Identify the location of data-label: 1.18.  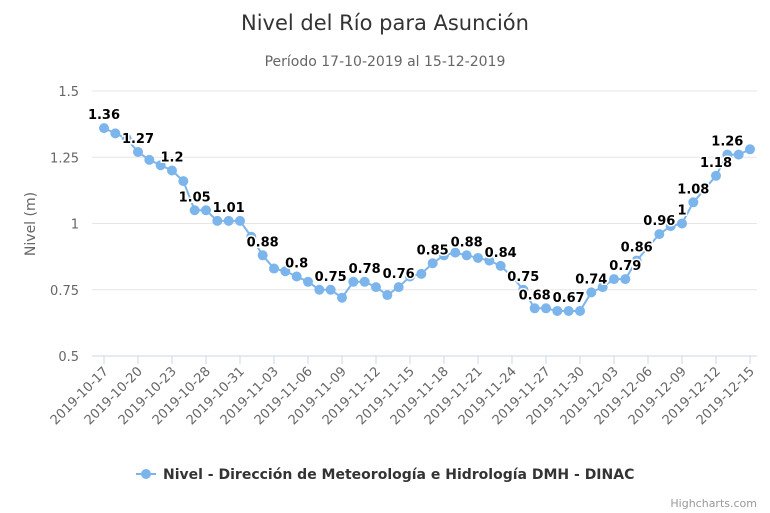
(716, 163).